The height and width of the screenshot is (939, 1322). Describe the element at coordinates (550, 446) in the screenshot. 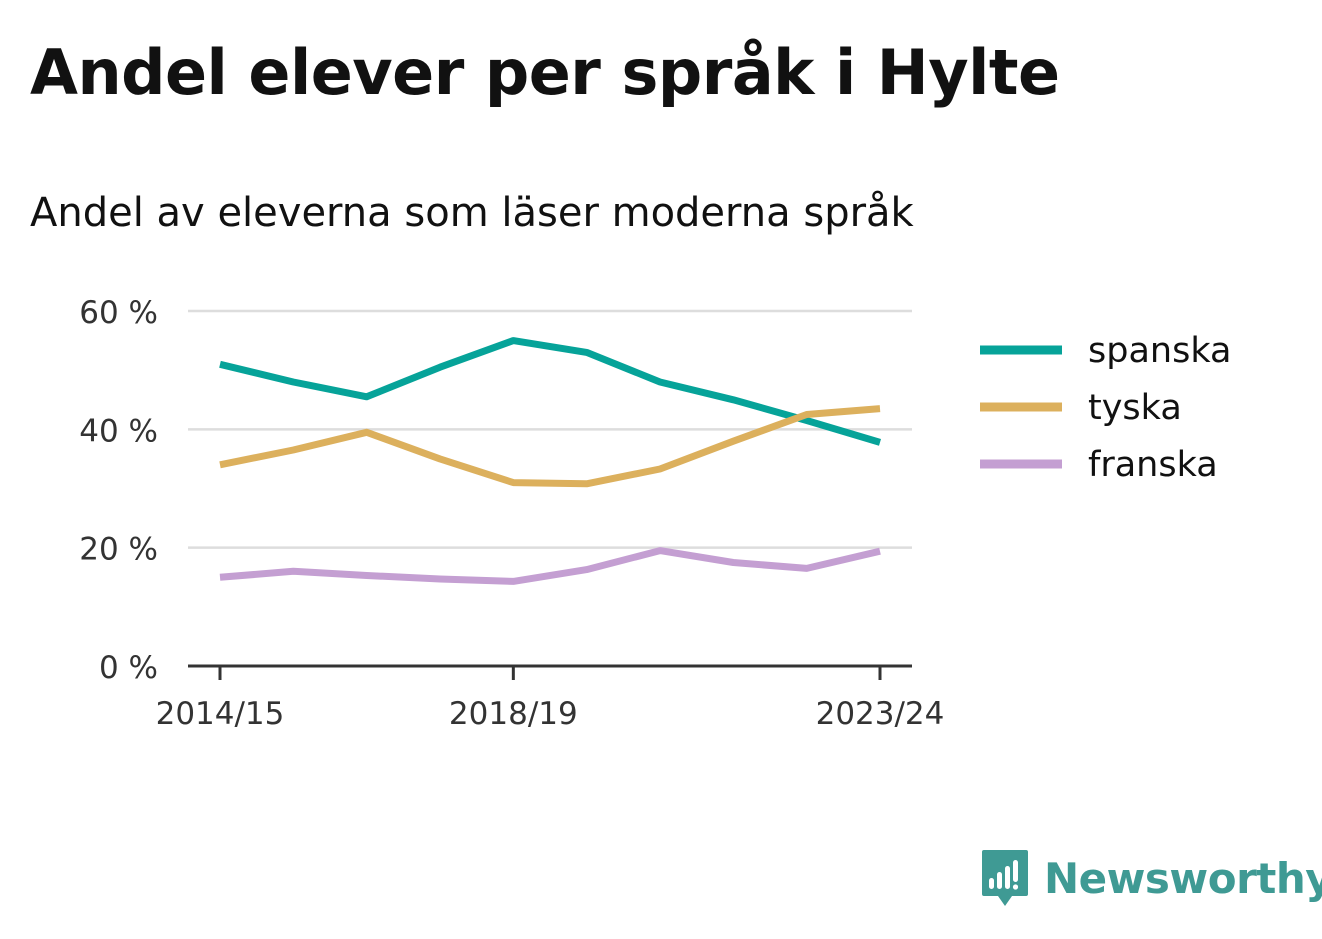

I see `series-line-tyska` at that location.